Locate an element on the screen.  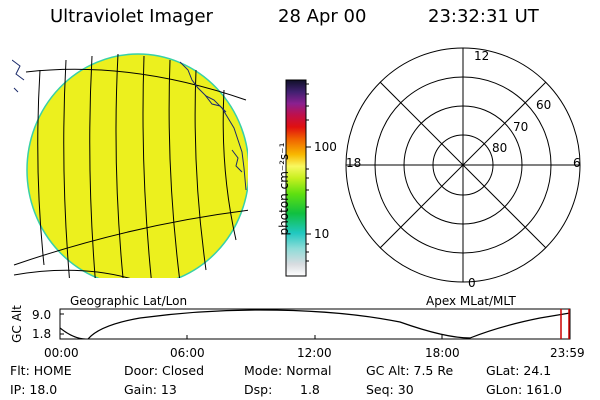
right-panel-caption: Apex MLat/MLT is located at coordinates (471, 301).